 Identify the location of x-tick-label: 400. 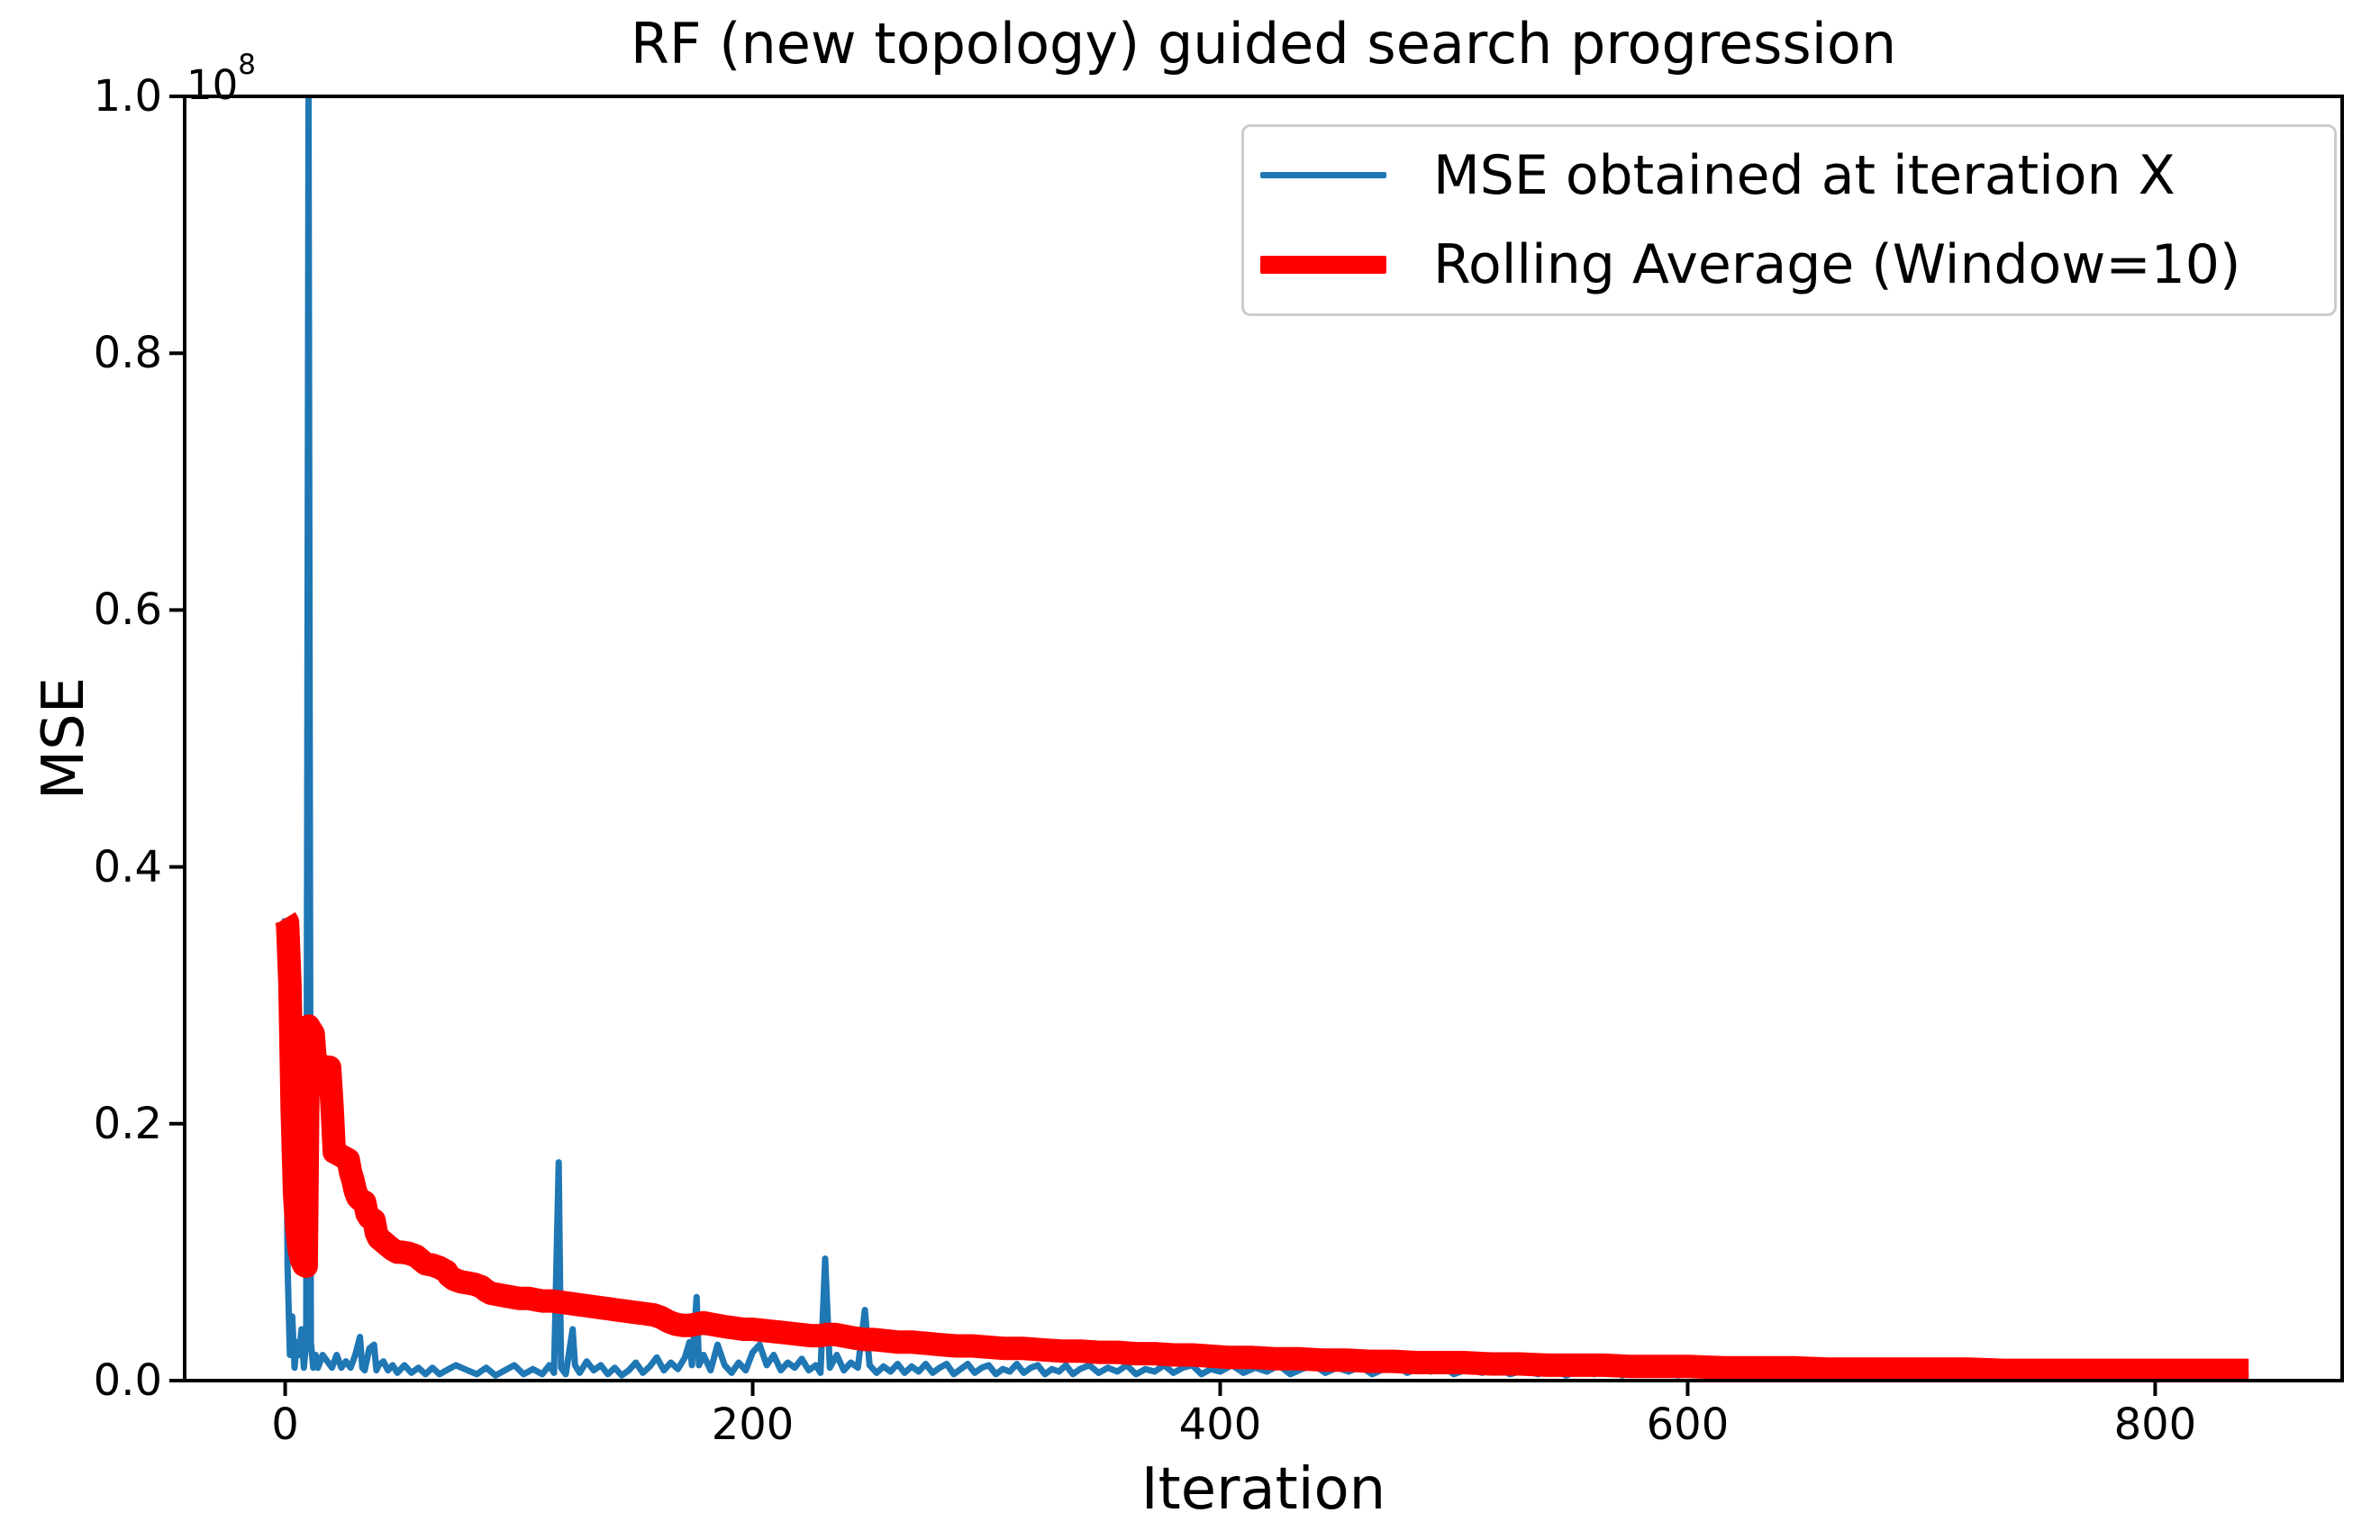
(1220, 1425).